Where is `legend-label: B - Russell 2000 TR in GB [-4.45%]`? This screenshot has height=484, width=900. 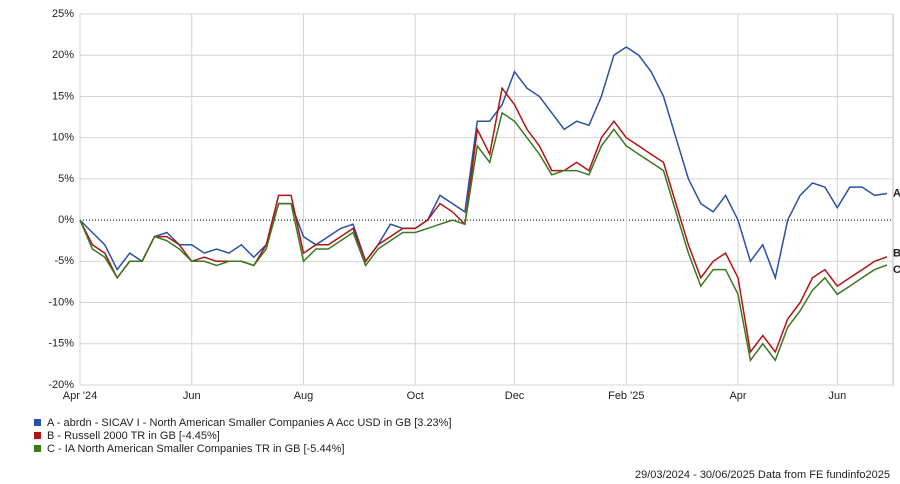
legend-label: B - Russell 2000 TR in GB [-4.45%] is located at coordinates (133, 436).